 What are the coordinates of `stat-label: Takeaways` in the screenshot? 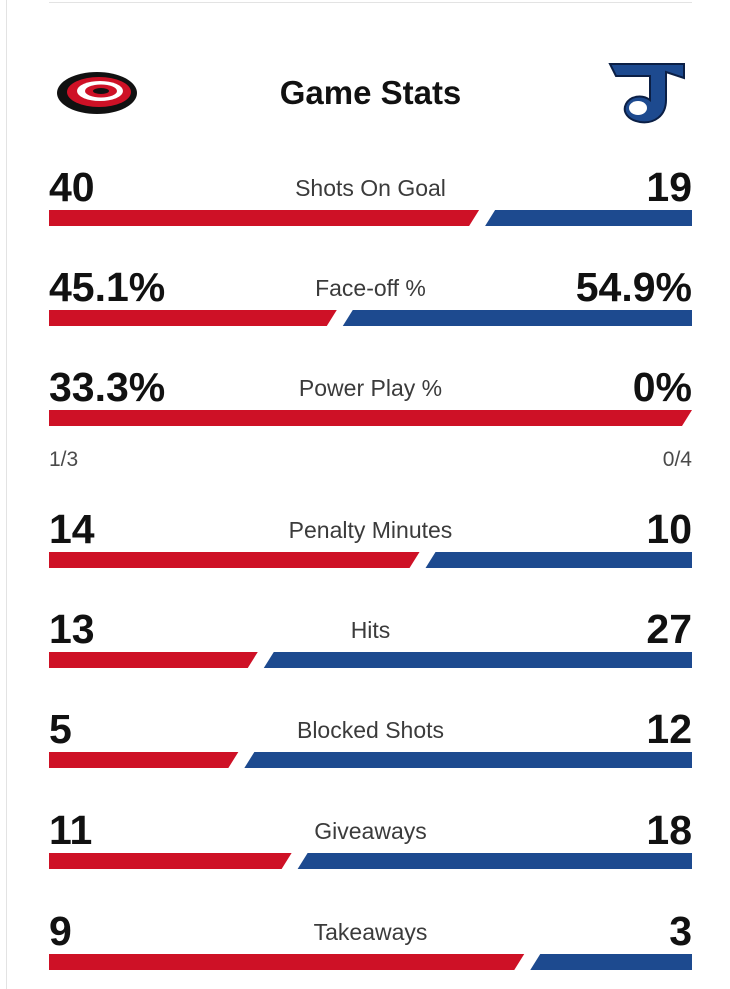 It's located at (370, 932).